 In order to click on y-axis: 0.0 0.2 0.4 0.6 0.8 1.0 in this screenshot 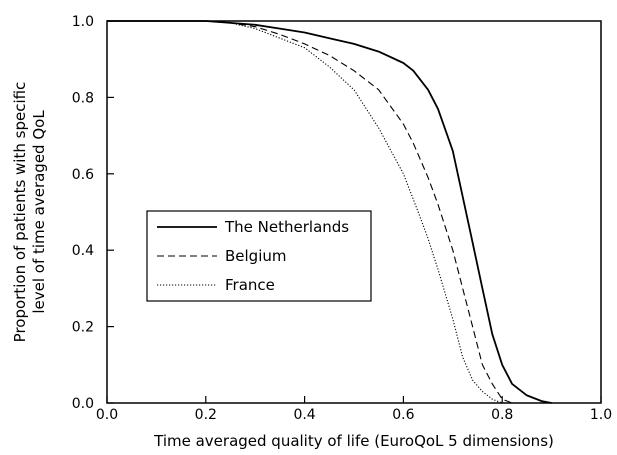, I will do `click(93, 213)`.